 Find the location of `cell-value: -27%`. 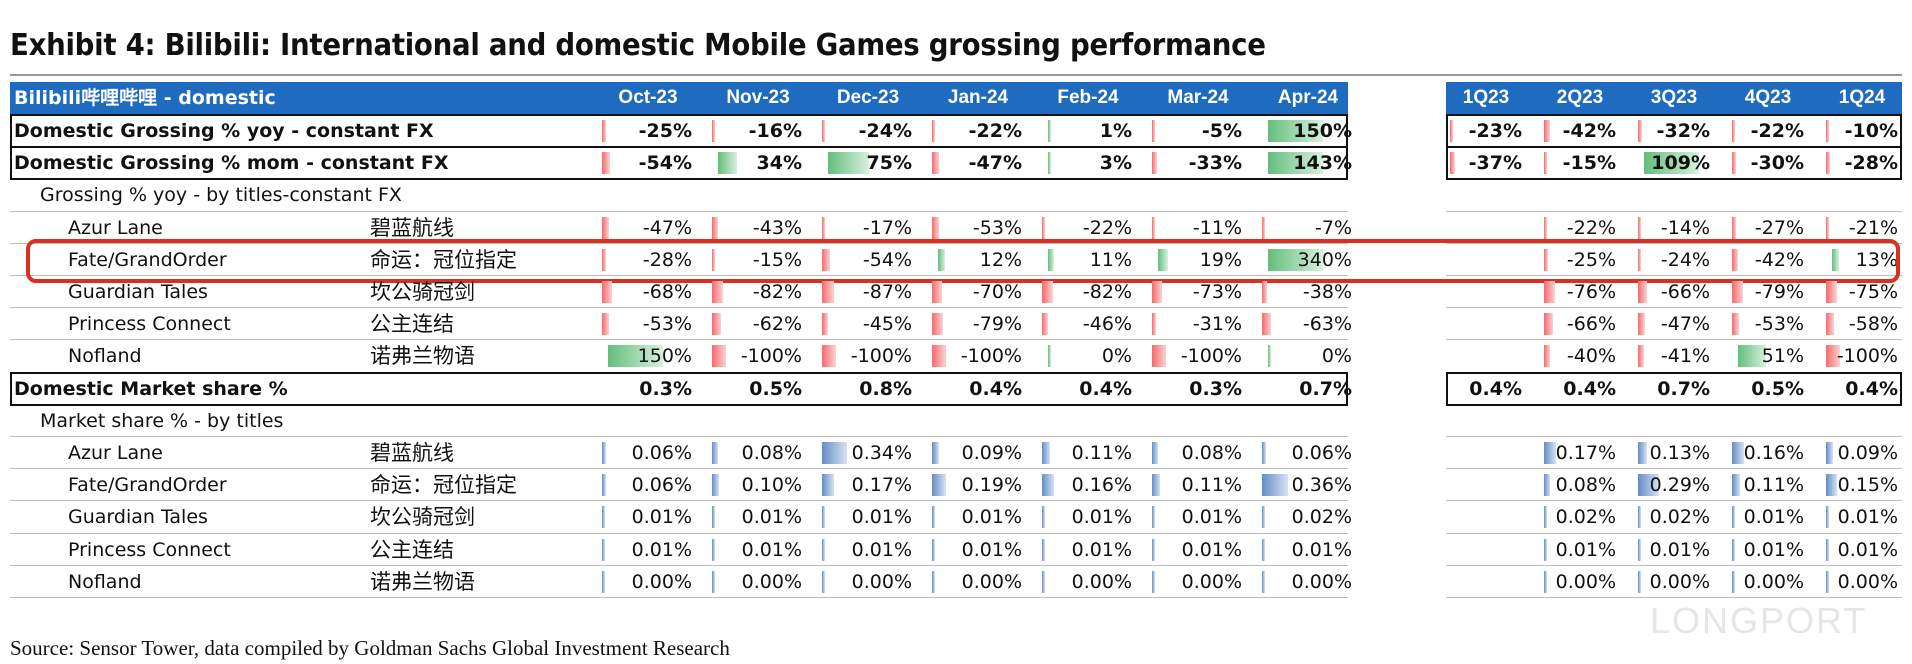

cell-value: -27% is located at coordinates (1779, 227).